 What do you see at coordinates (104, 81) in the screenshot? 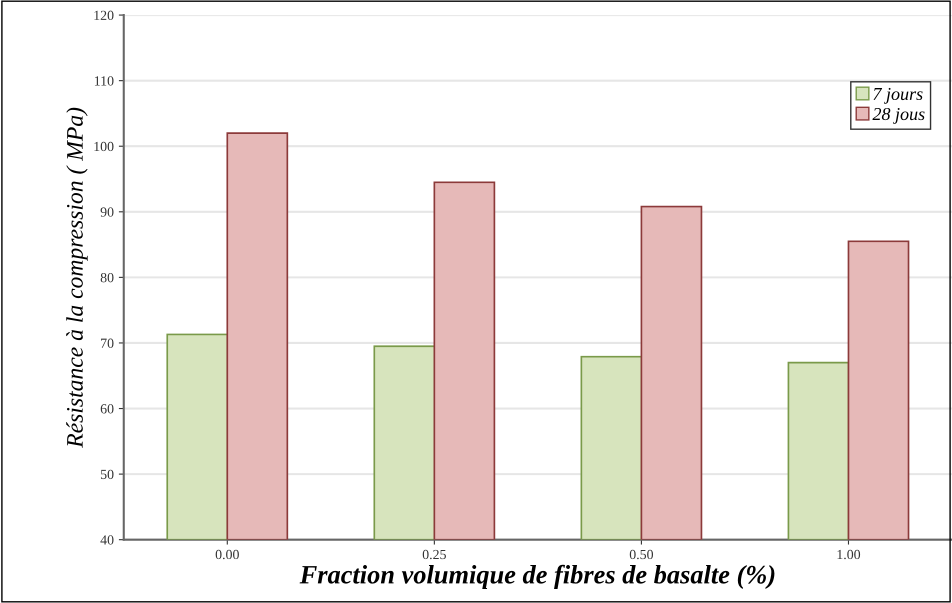
I see `y-tick-label: 110` at bounding box center [104, 81].